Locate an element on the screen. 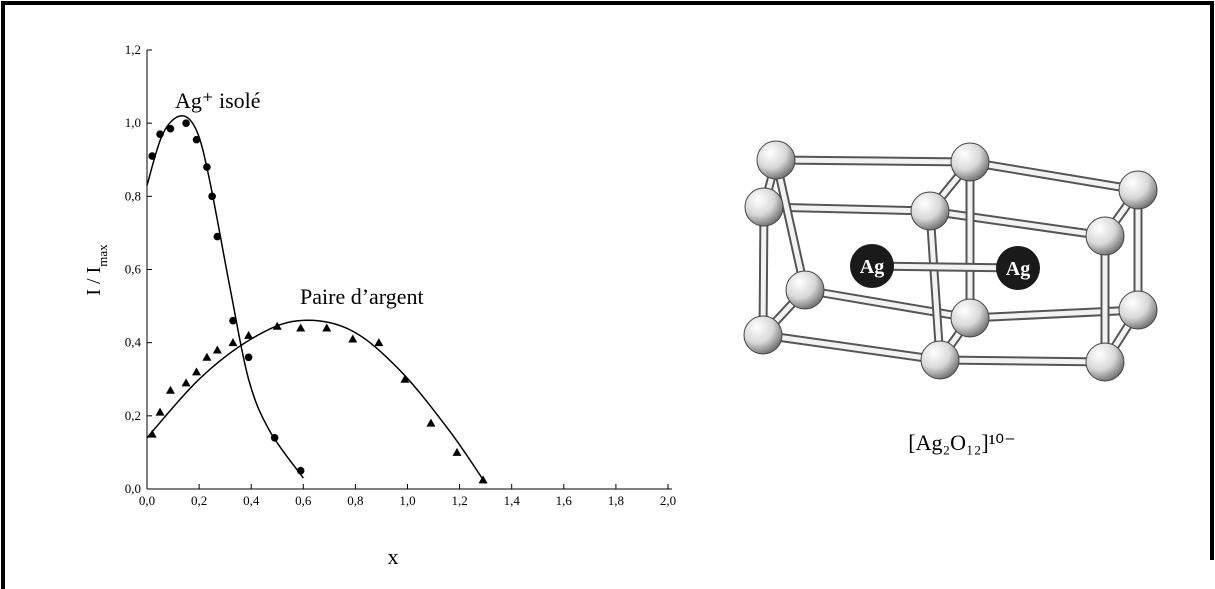  y-tick-label: 0,0 is located at coordinates (133, 488).